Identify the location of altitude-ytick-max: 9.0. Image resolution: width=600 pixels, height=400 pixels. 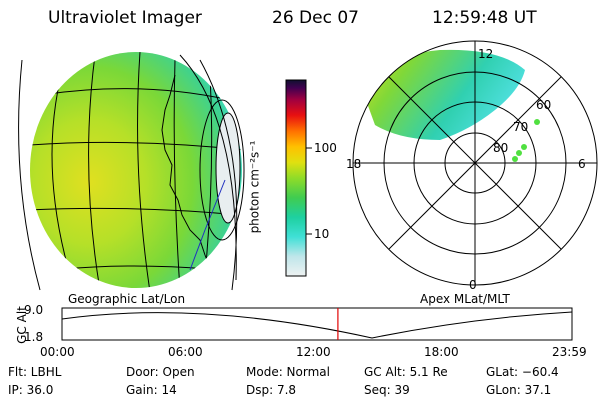
(34, 310).